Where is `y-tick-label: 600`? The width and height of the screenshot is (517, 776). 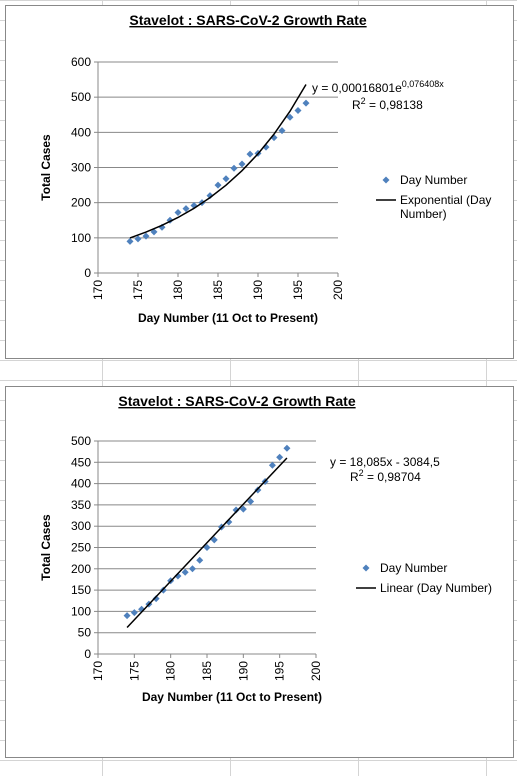 y-tick-label: 600 is located at coordinates (81, 62).